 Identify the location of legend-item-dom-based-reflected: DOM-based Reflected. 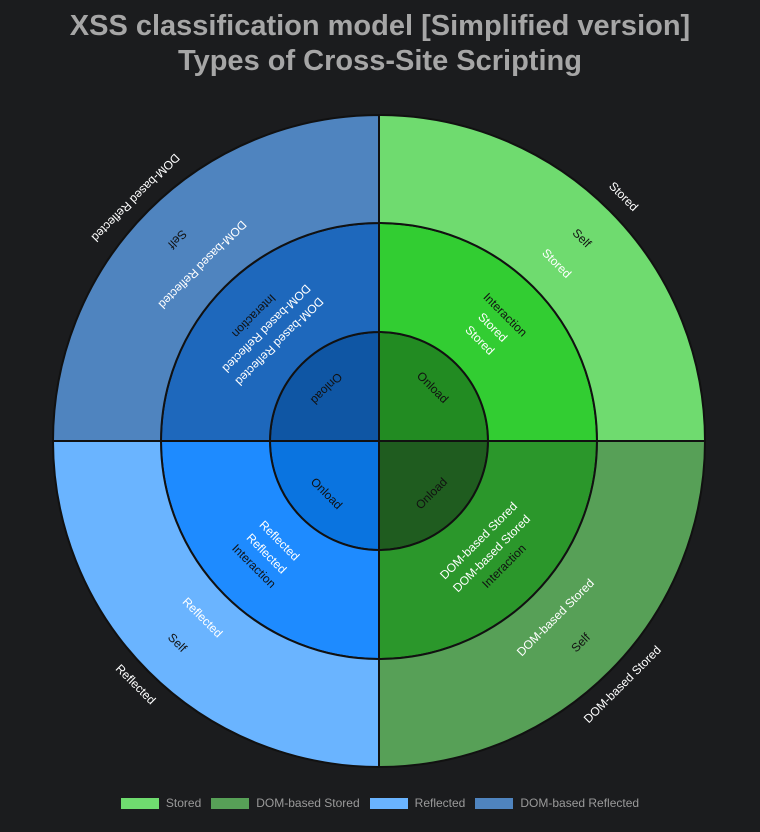
(557, 803).